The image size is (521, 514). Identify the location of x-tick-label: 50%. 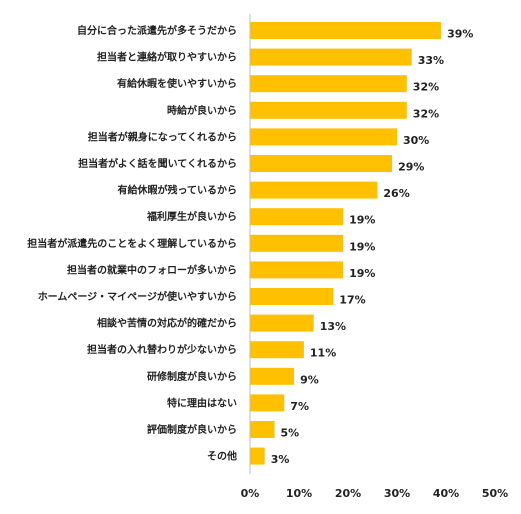
(495, 493).